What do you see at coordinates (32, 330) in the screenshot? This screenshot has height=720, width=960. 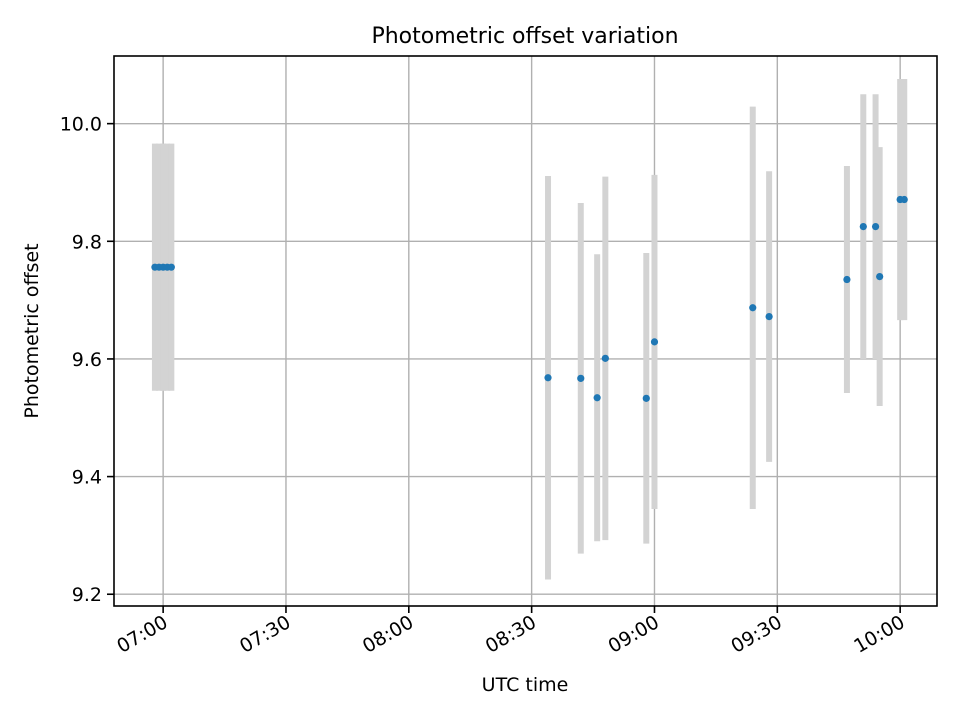 I see `y-axis-label: Photometric offset` at bounding box center [32, 330].